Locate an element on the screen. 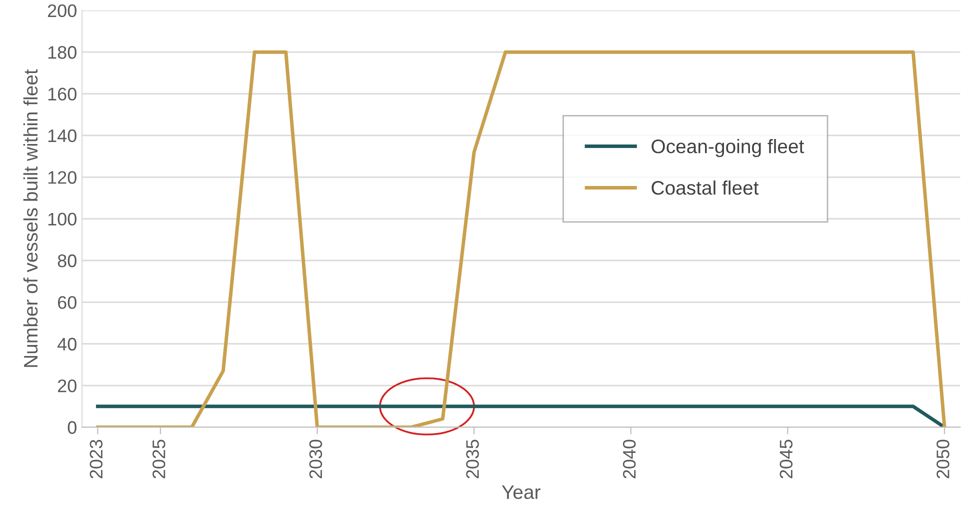 The height and width of the screenshot is (521, 965). y-tick-label: 180 is located at coordinates (62, 52).